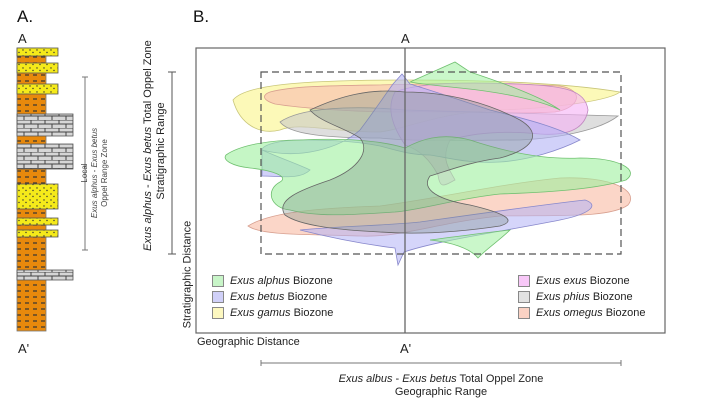 Image resolution: width=727 pixels, height=408 pixels. Describe the element at coordinates (25, 16) in the screenshot. I see `panel-a-label: A.` at that location.